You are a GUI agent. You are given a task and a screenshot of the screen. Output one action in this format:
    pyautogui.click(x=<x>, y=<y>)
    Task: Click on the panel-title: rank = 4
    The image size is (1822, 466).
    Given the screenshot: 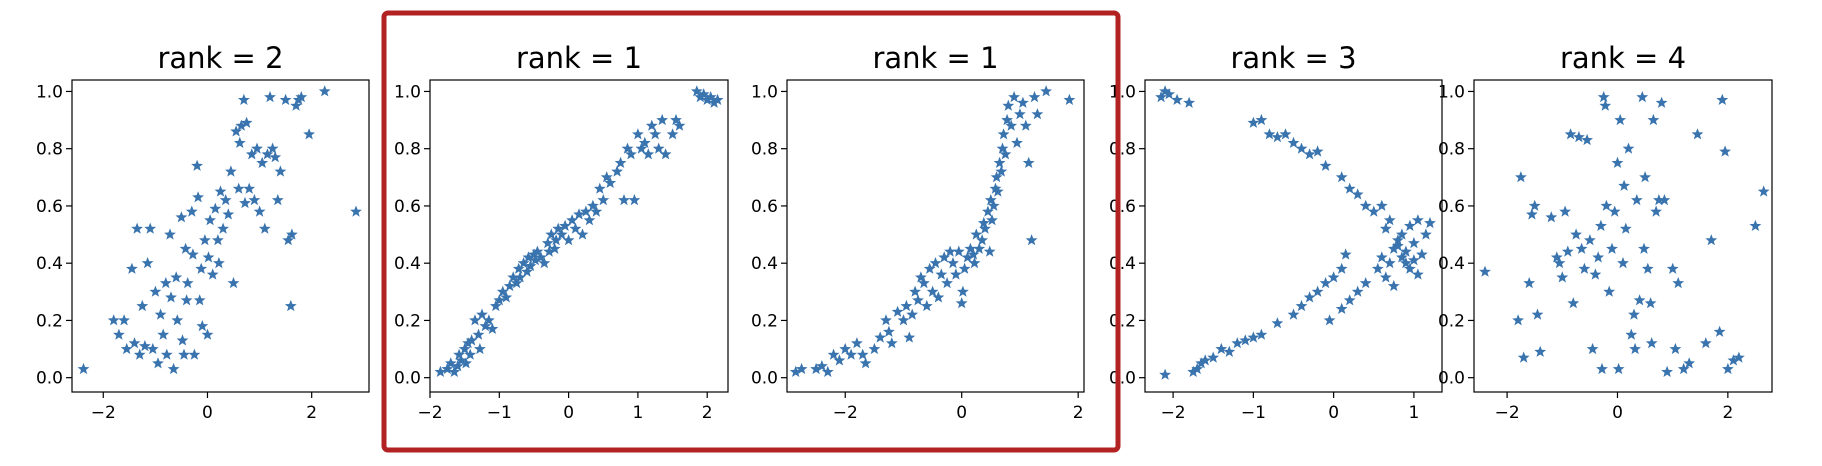 What is the action you would take?
    pyautogui.click(x=1623, y=58)
    